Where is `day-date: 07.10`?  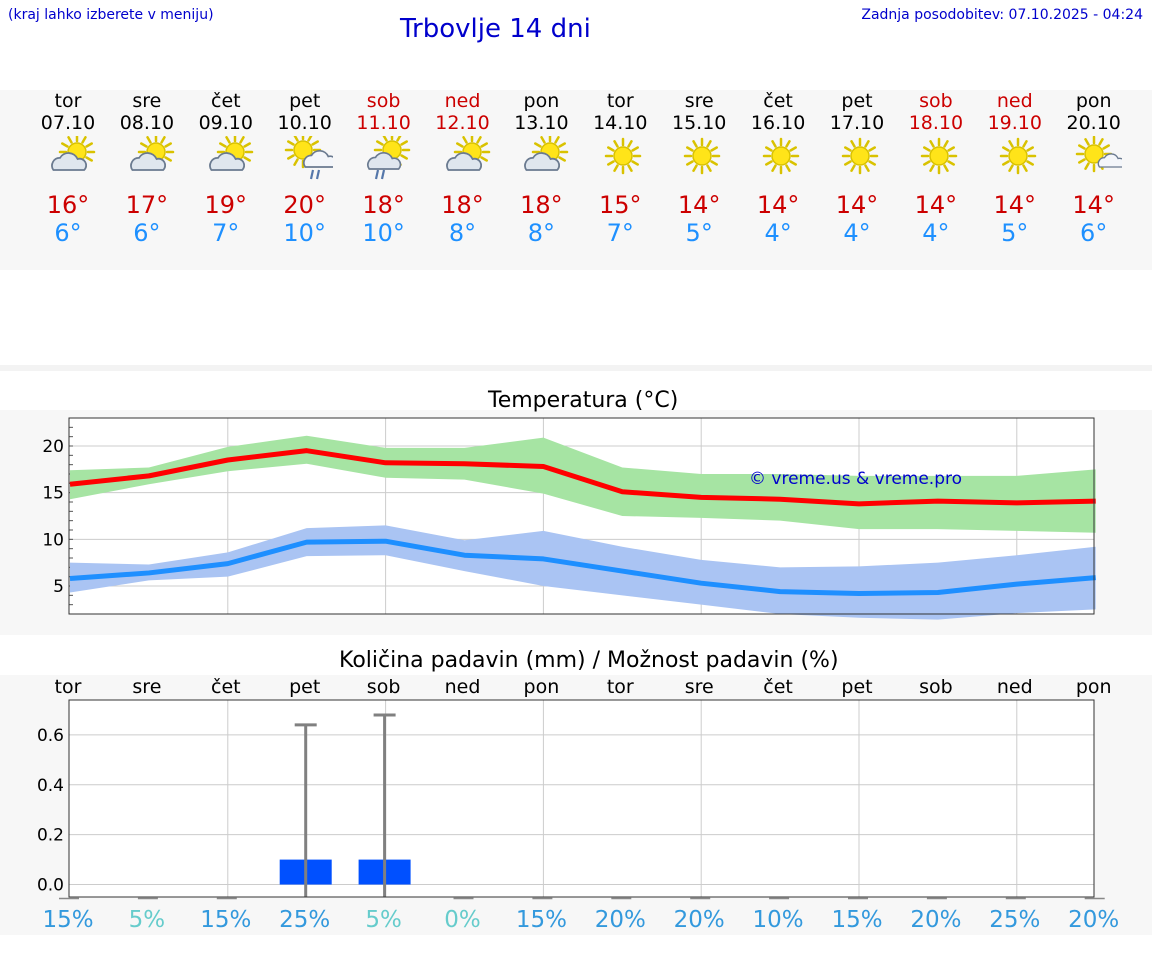
day-date: 07.10 is located at coordinates (68, 123).